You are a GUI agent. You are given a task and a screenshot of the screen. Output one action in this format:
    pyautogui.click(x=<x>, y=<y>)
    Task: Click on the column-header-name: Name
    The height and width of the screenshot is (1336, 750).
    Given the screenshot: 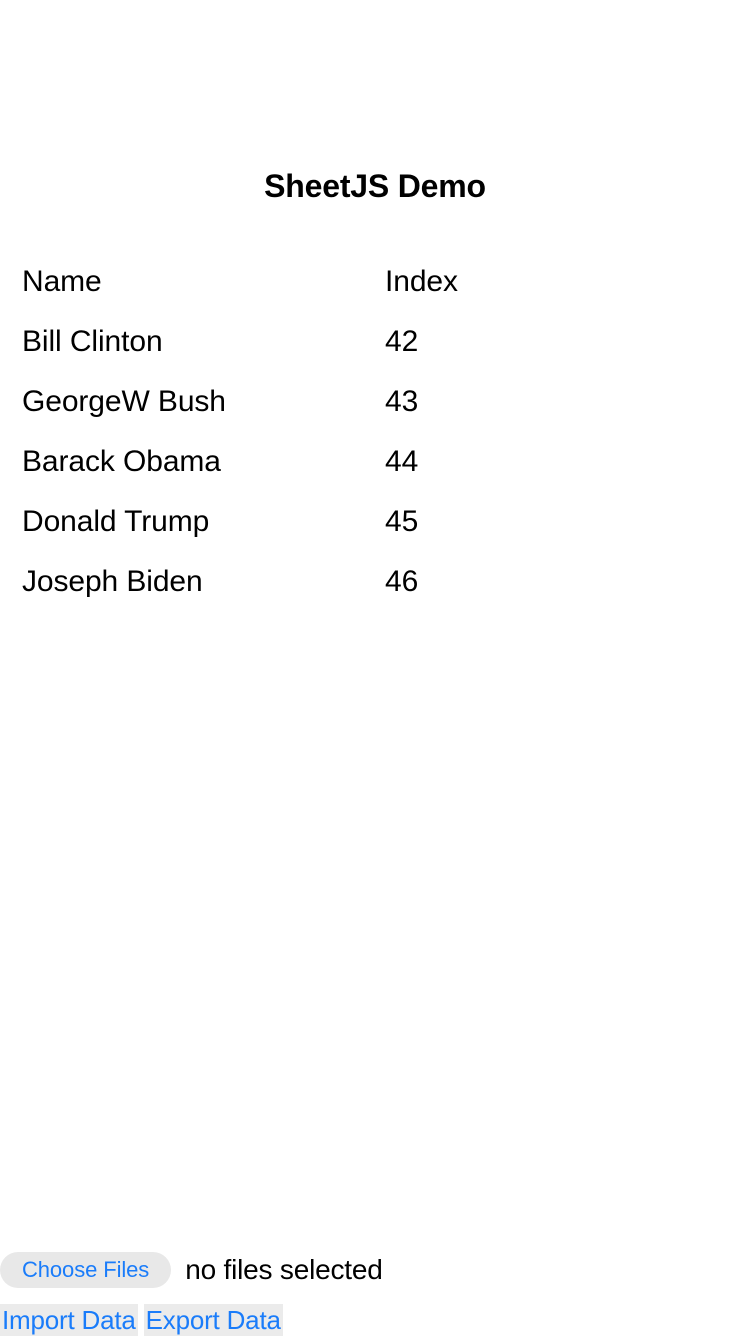 What is the action you would take?
    pyautogui.click(x=62, y=281)
    